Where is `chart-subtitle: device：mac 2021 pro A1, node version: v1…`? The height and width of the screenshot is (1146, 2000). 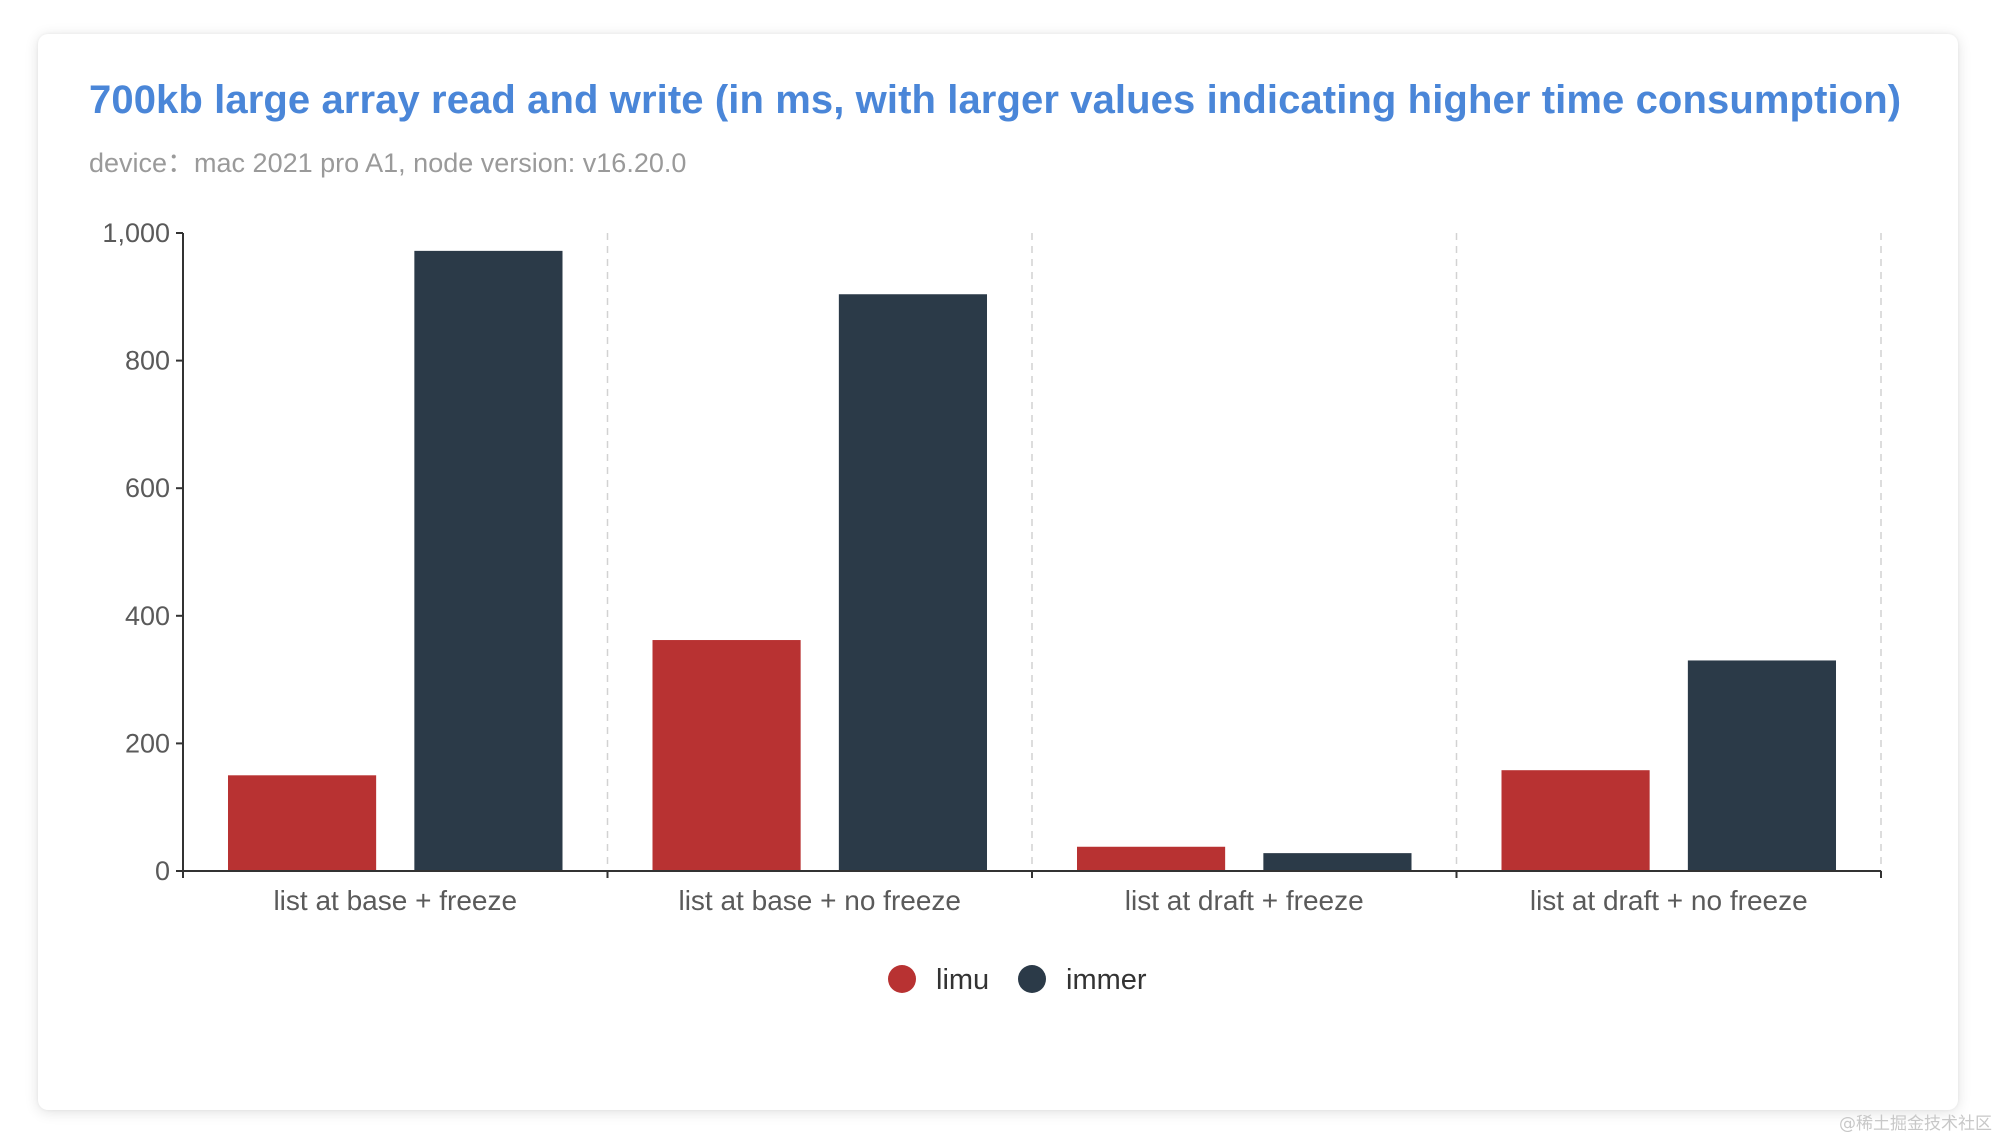 chart-subtitle: device：mac 2021 pro A1, node version: v1… is located at coordinates (388, 163).